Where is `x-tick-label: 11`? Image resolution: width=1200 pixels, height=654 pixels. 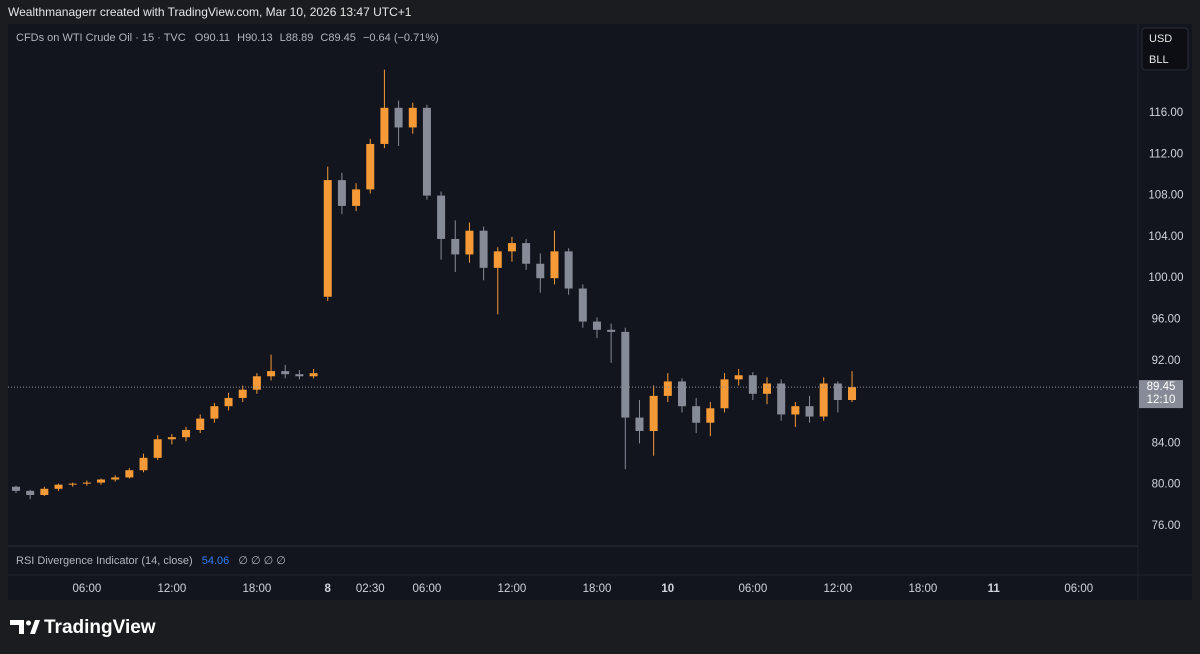 x-tick-label: 11 is located at coordinates (994, 589).